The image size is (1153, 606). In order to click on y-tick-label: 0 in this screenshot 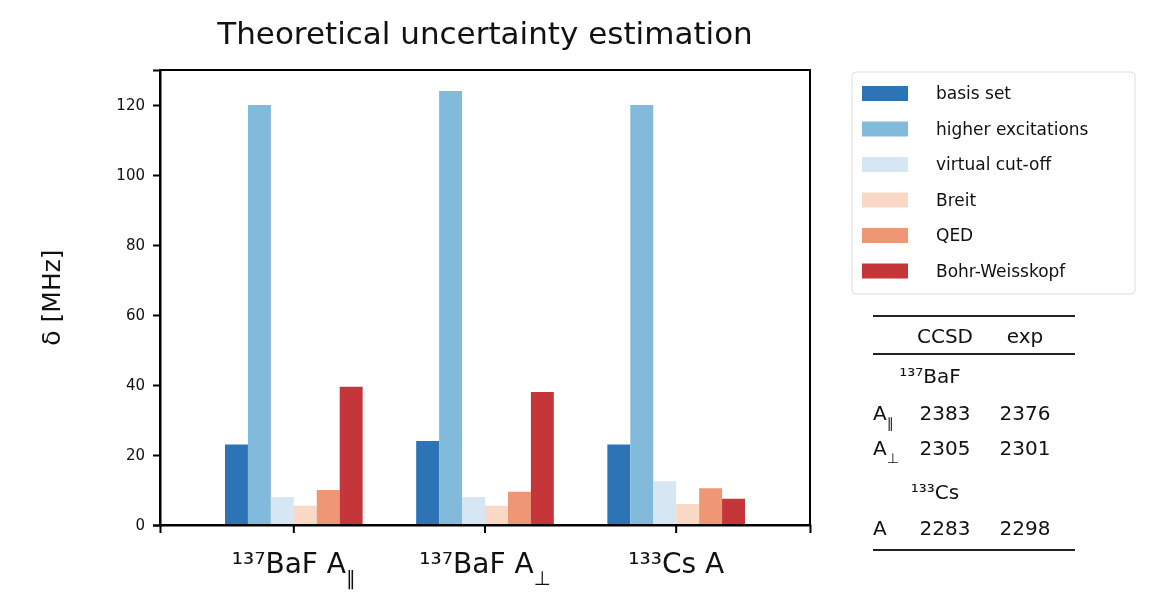, I will do `click(140, 525)`.